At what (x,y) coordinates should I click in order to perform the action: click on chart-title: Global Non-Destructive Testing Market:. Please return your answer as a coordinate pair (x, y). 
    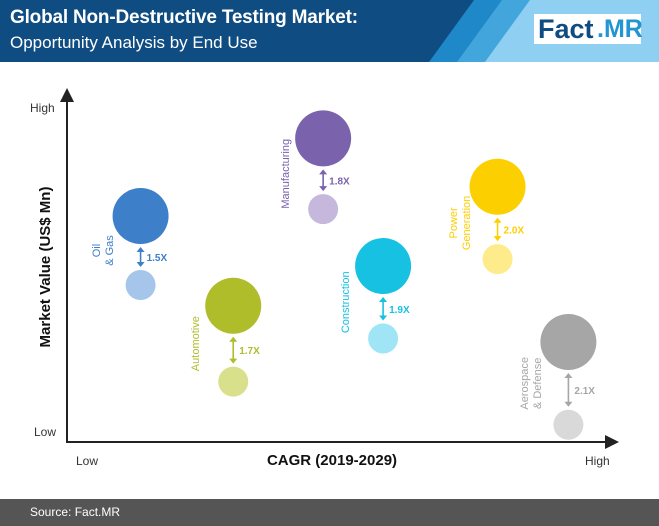
    Looking at the image, I should click on (184, 17).